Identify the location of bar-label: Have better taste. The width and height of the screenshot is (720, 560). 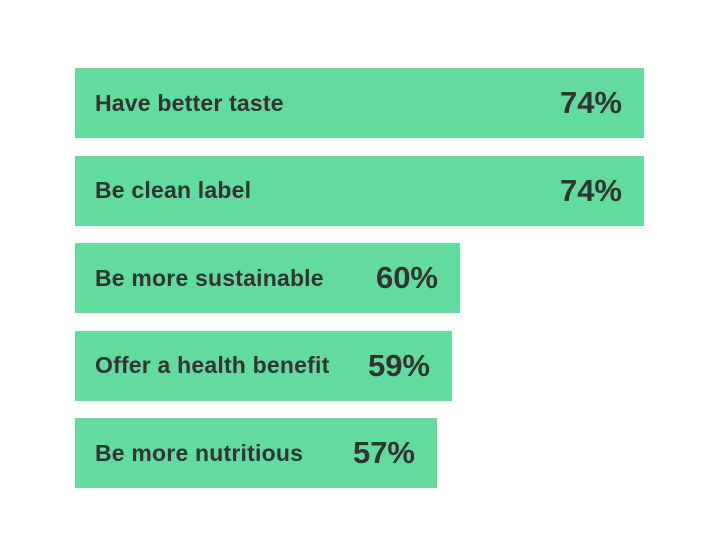
(189, 102).